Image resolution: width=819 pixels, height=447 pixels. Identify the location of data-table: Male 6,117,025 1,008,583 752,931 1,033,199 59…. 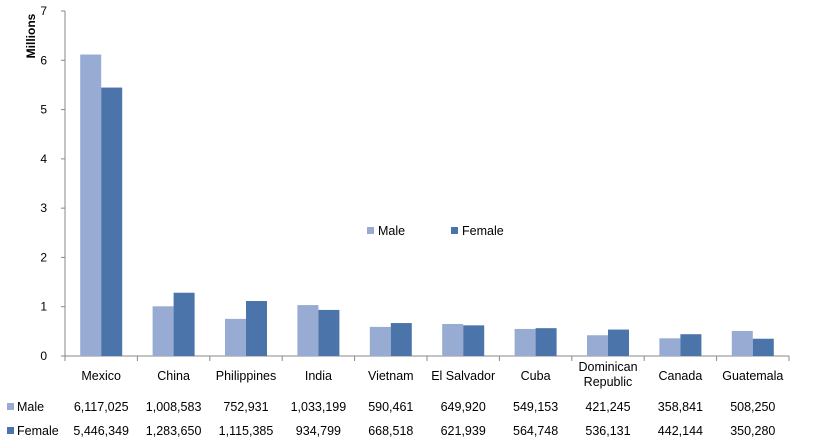
(391, 419).